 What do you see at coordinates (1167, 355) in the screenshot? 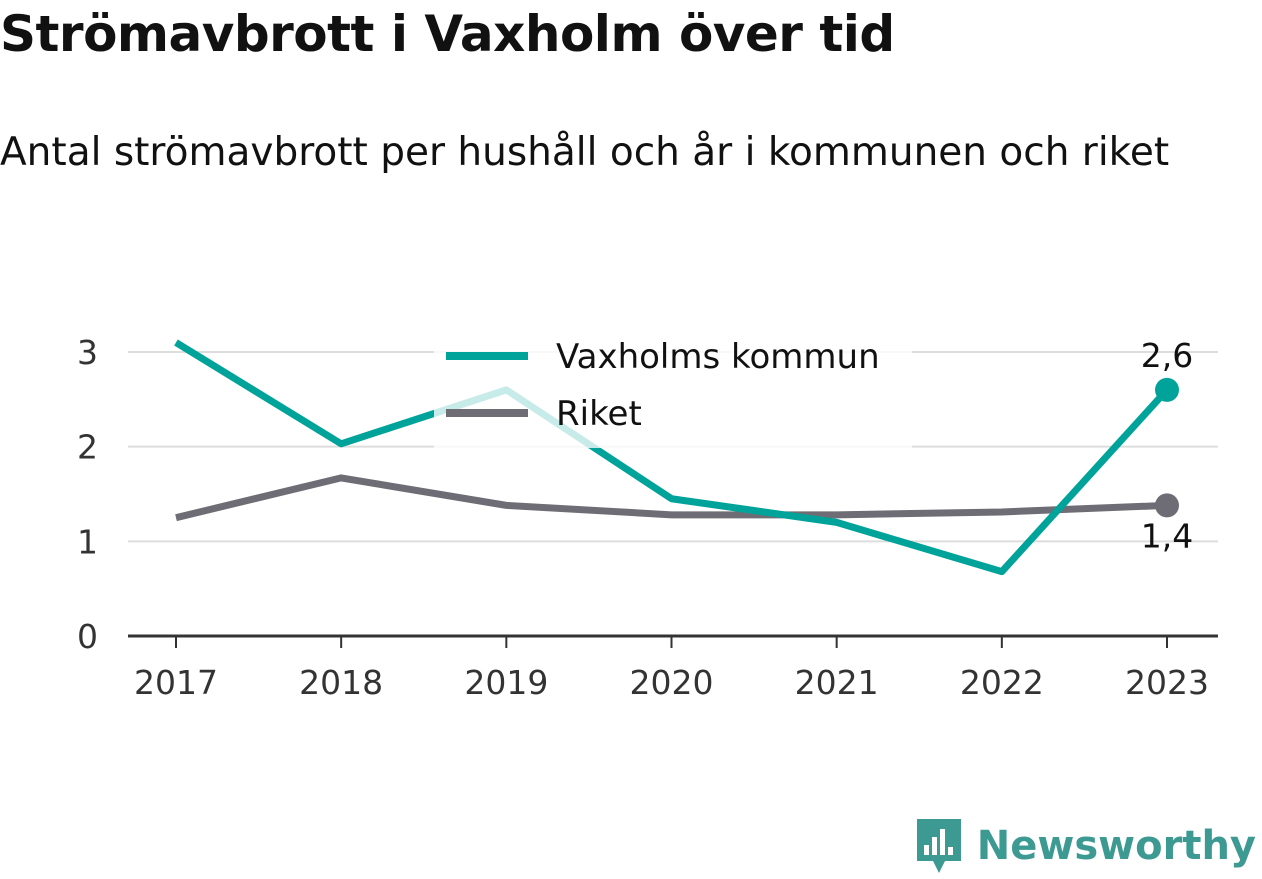
I see `endpoint-label-vaxholm: 2,6` at bounding box center [1167, 355].